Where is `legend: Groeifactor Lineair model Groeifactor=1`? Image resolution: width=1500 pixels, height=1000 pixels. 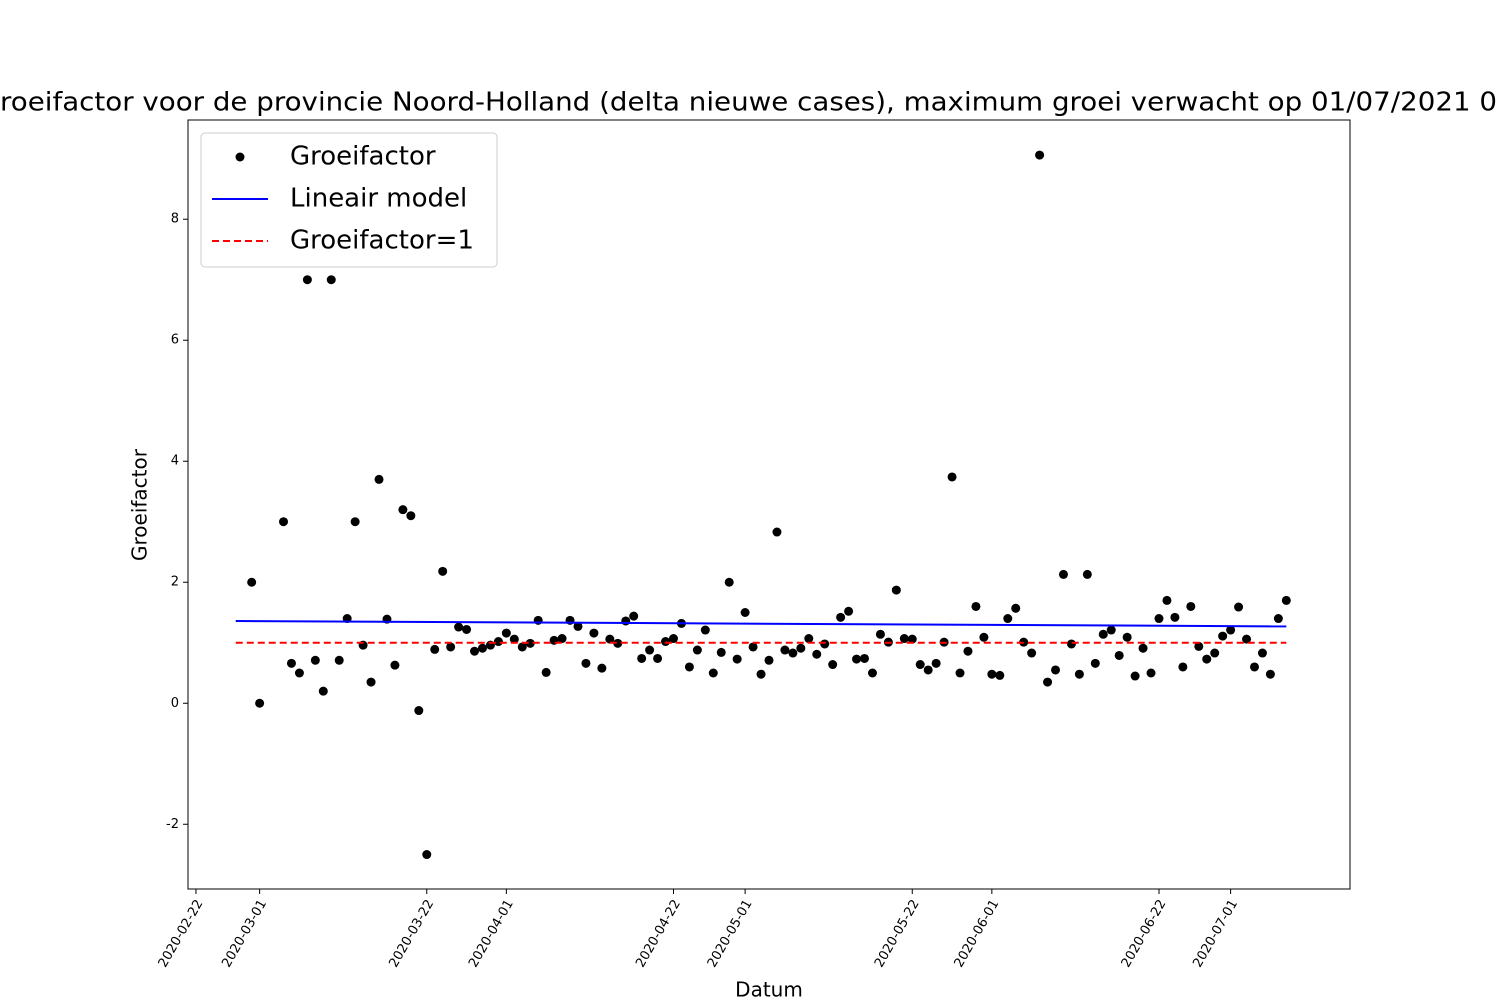 legend: Groeifactor Lineair model Groeifactor=1 is located at coordinates (349, 200).